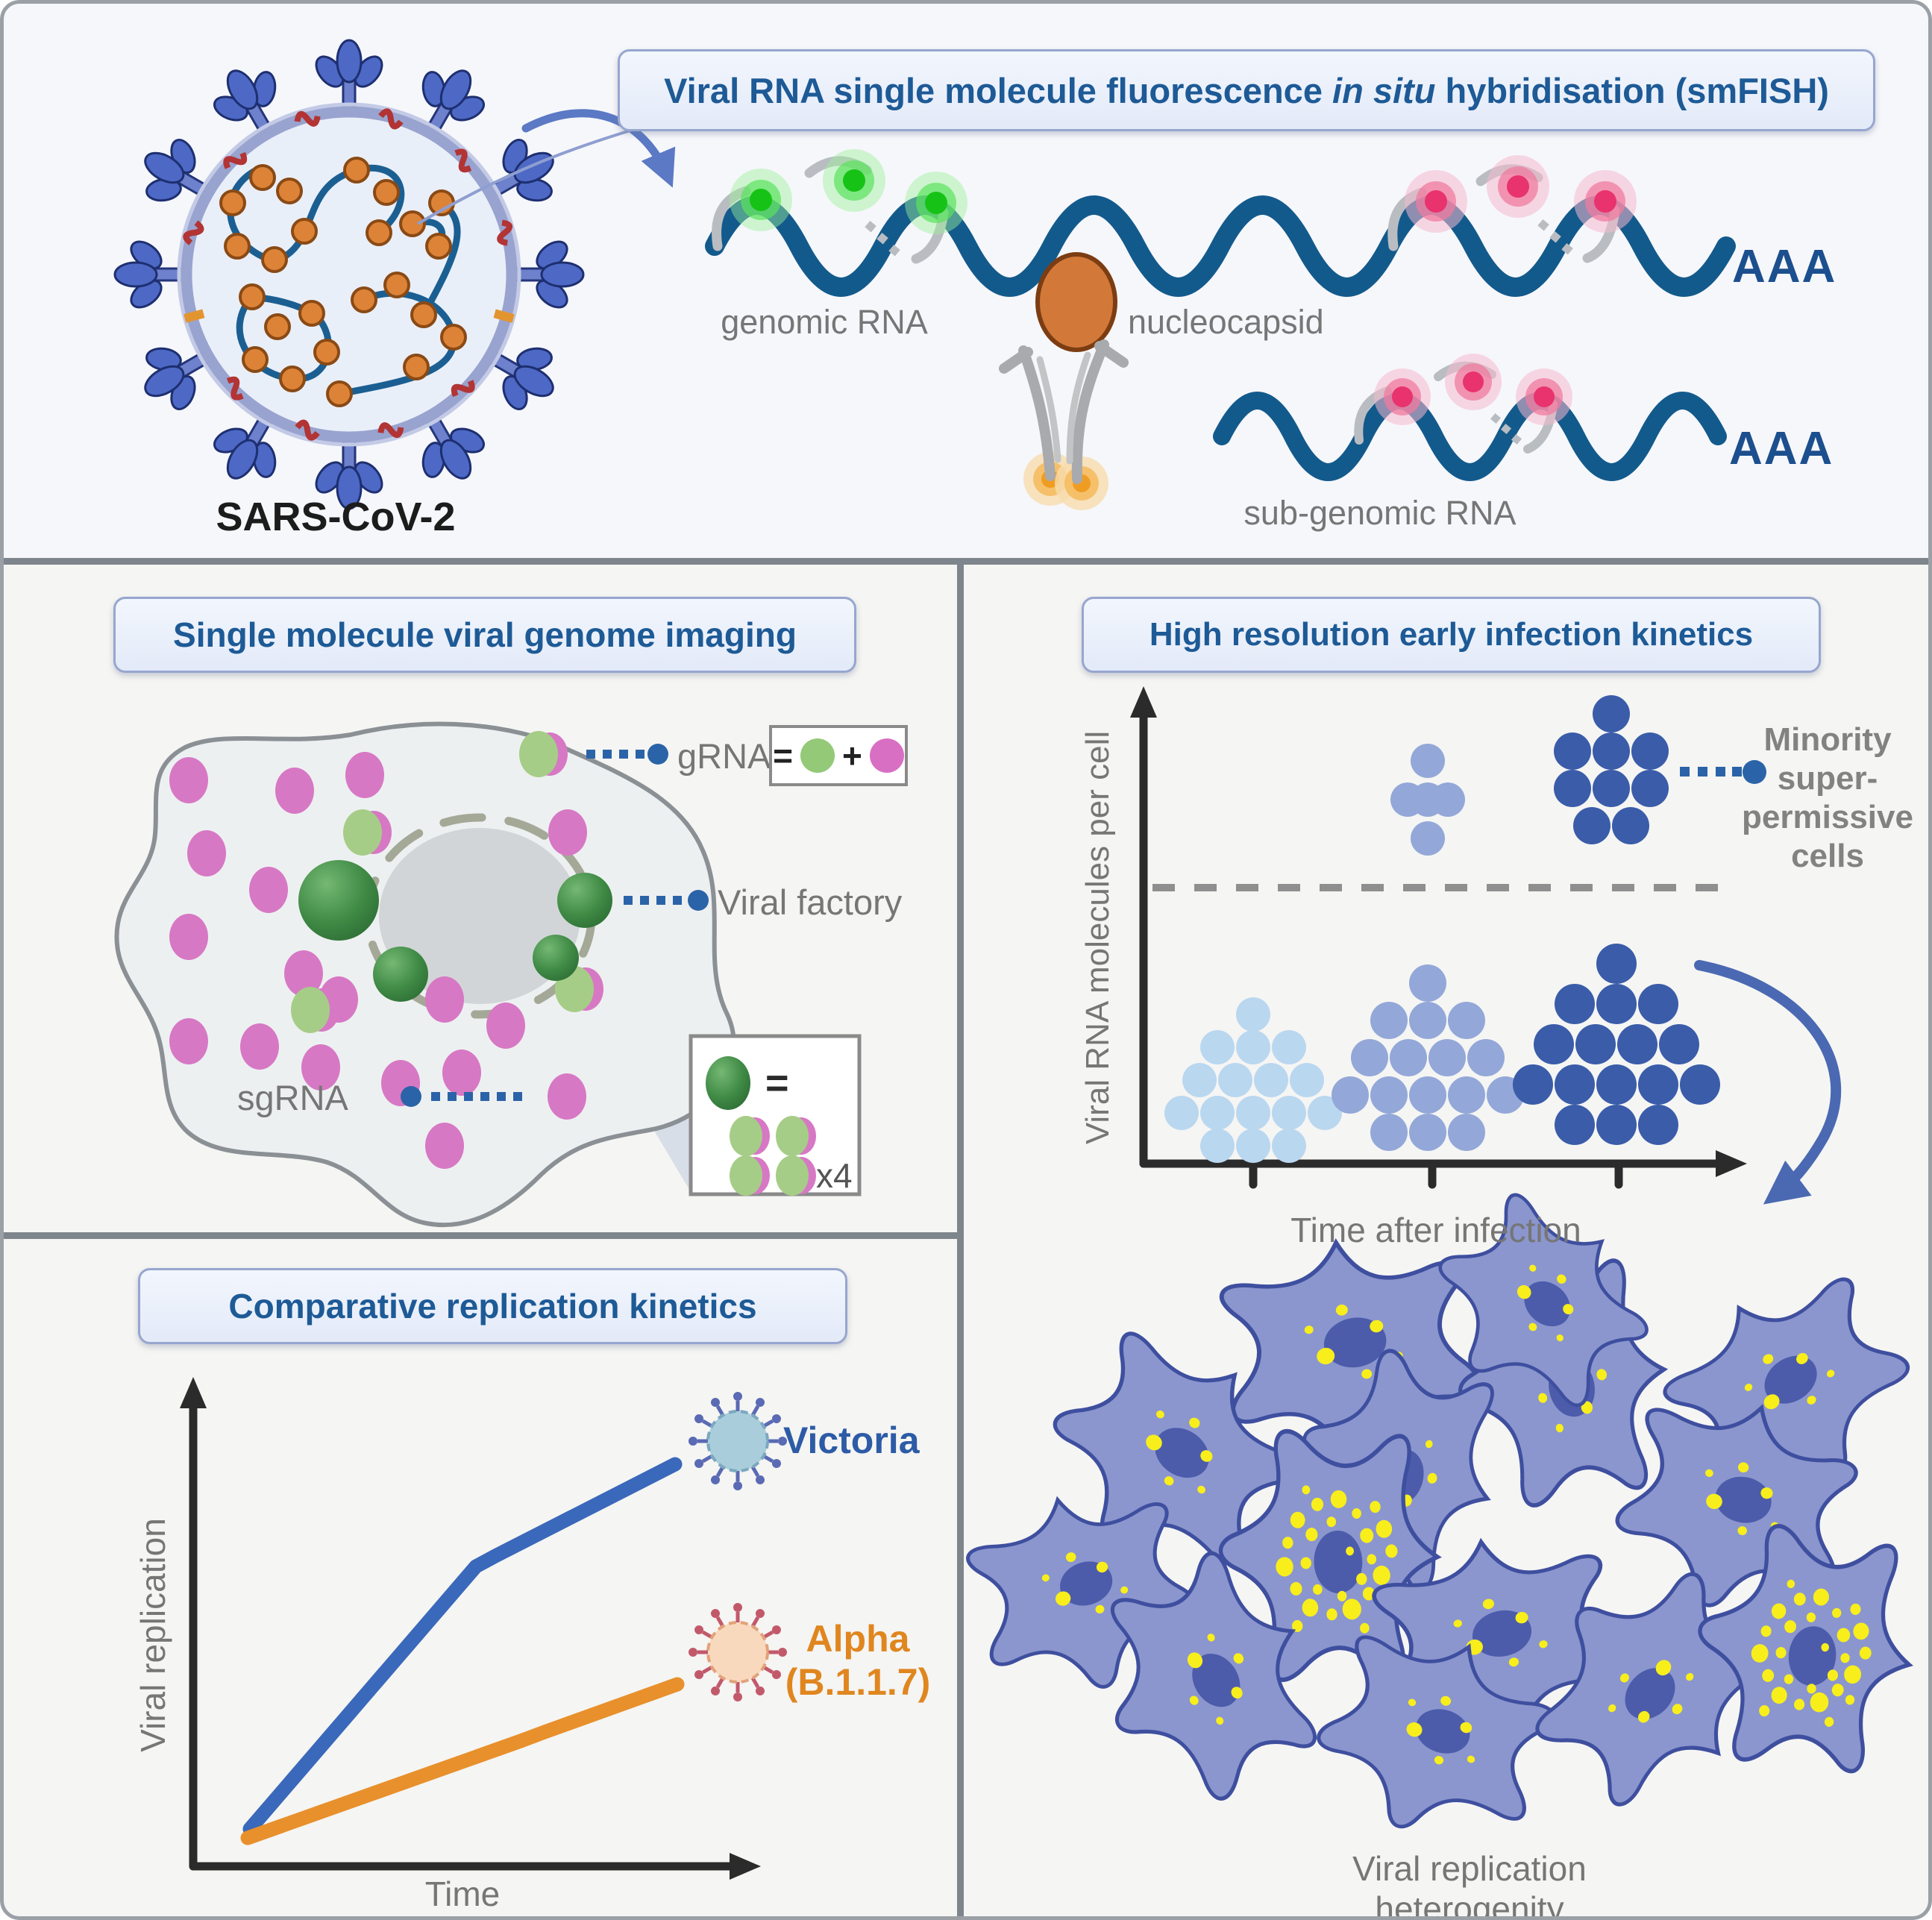 This screenshot has height=1920, width=1932. I want to click on nucleocapsid-beads, so click(343, 282).